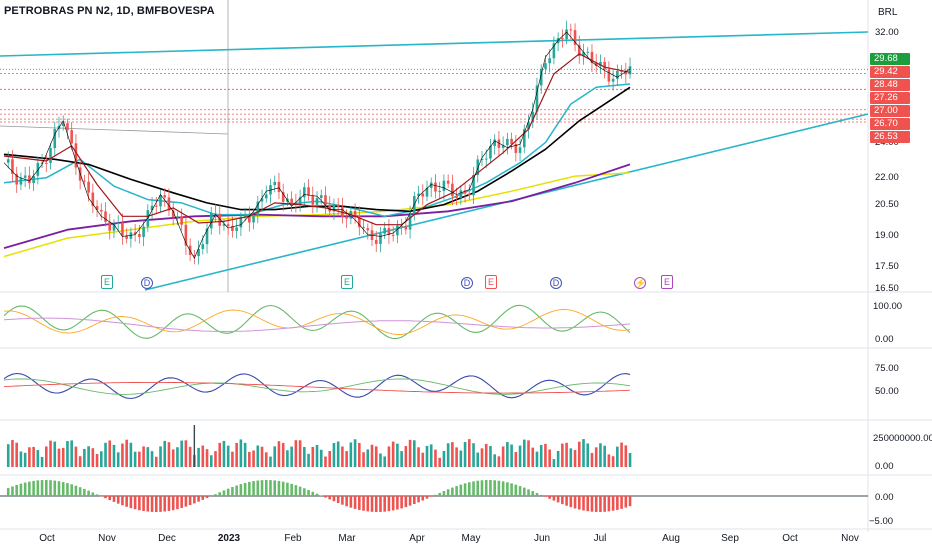 Image resolution: width=932 pixels, height=550 pixels. Describe the element at coordinates (471, 538) in the screenshot. I see `time-label-may: May` at that location.